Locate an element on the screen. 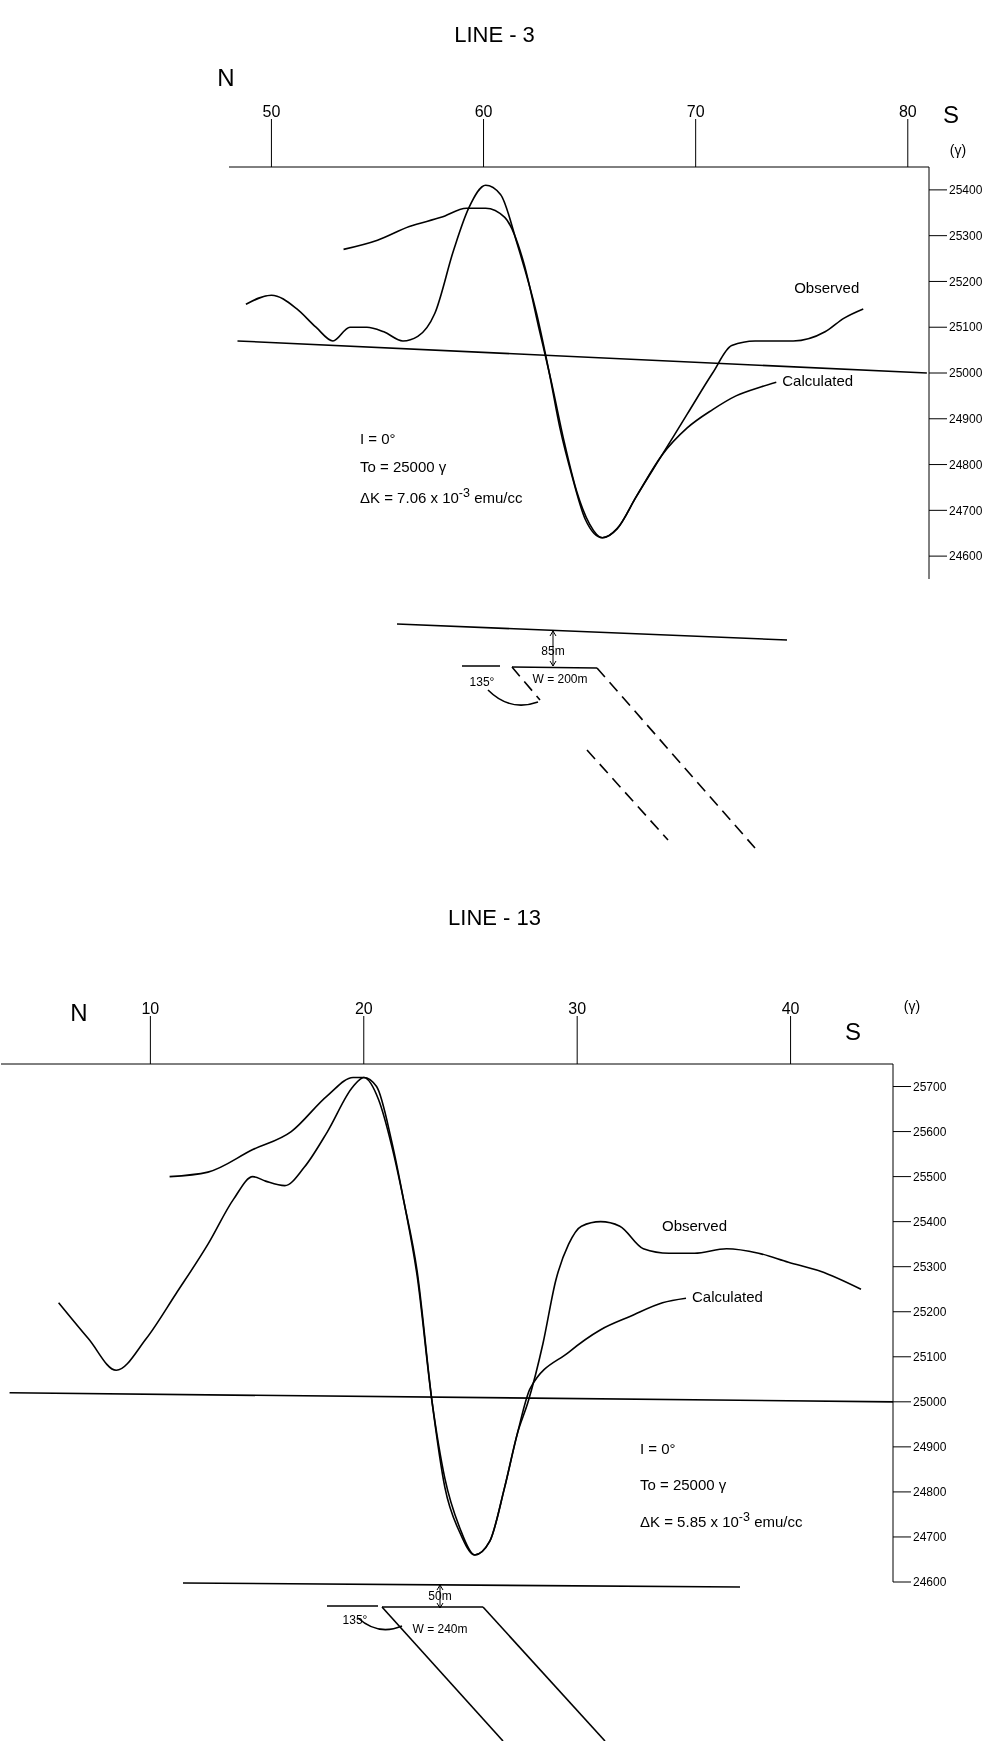 This screenshot has height=1741, width=989. x-tick-label: 40 is located at coordinates (790, 1008).